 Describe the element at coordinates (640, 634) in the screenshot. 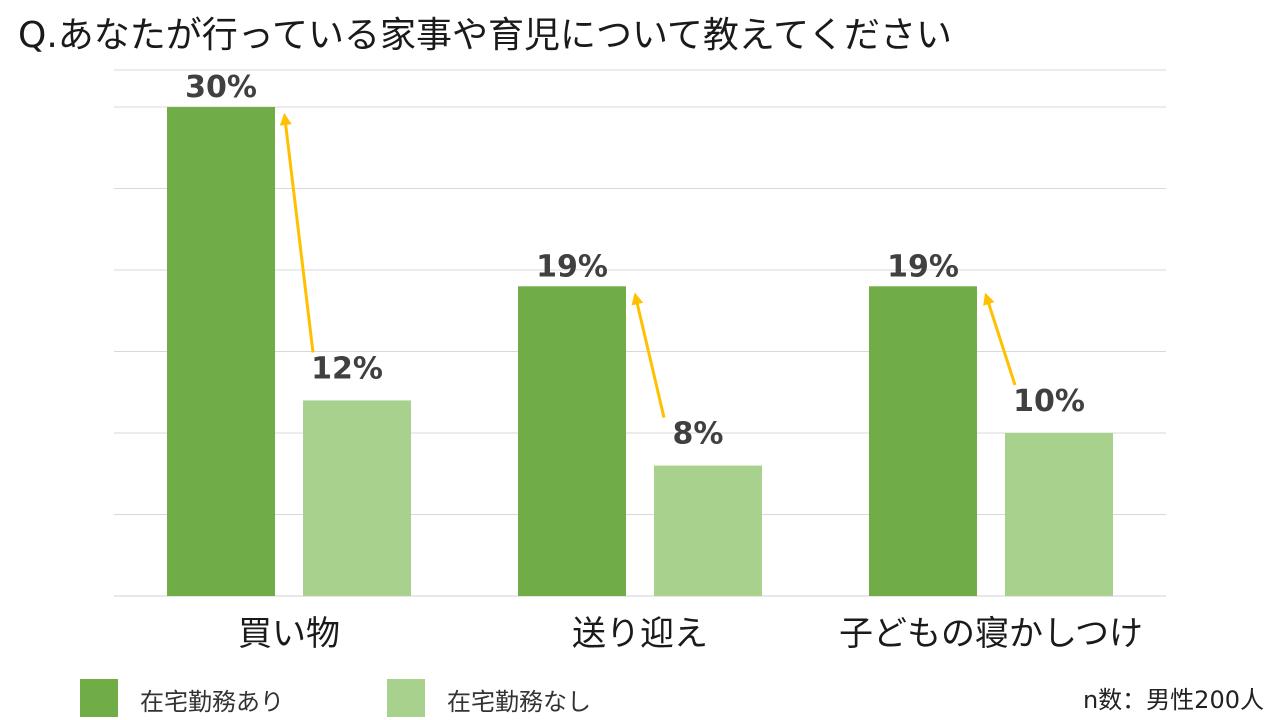

I see `category-label: 送り迎え` at that location.